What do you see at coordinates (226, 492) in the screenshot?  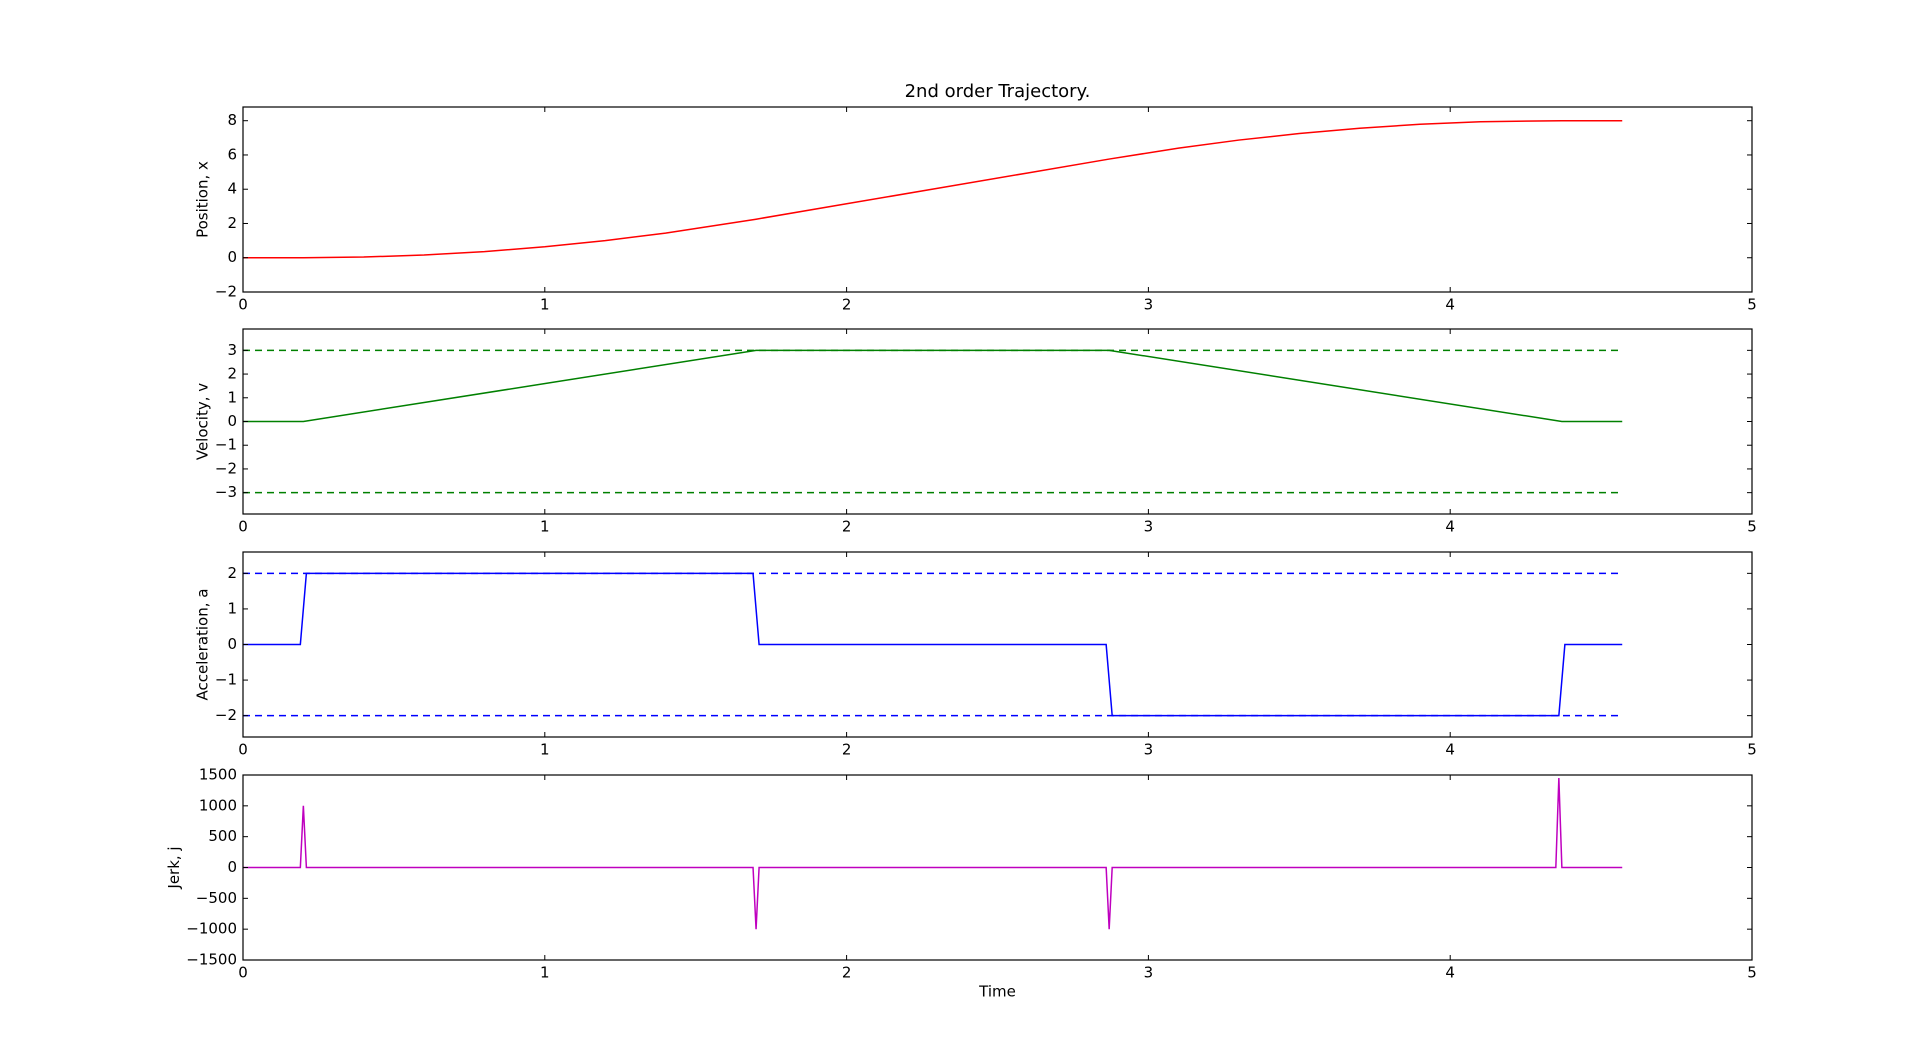 I see `y-tick-label: −3` at bounding box center [226, 492].